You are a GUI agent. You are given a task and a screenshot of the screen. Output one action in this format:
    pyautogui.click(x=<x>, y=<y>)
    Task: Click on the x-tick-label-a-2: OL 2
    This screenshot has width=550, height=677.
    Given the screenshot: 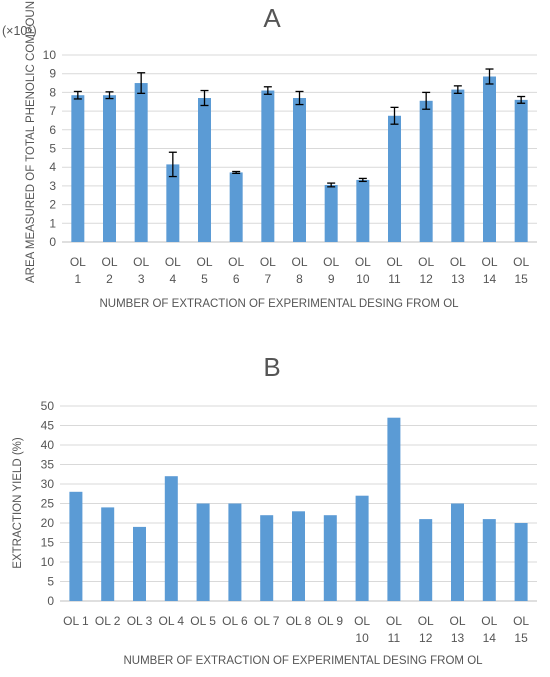 What is the action you would take?
    pyautogui.click(x=109, y=270)
    